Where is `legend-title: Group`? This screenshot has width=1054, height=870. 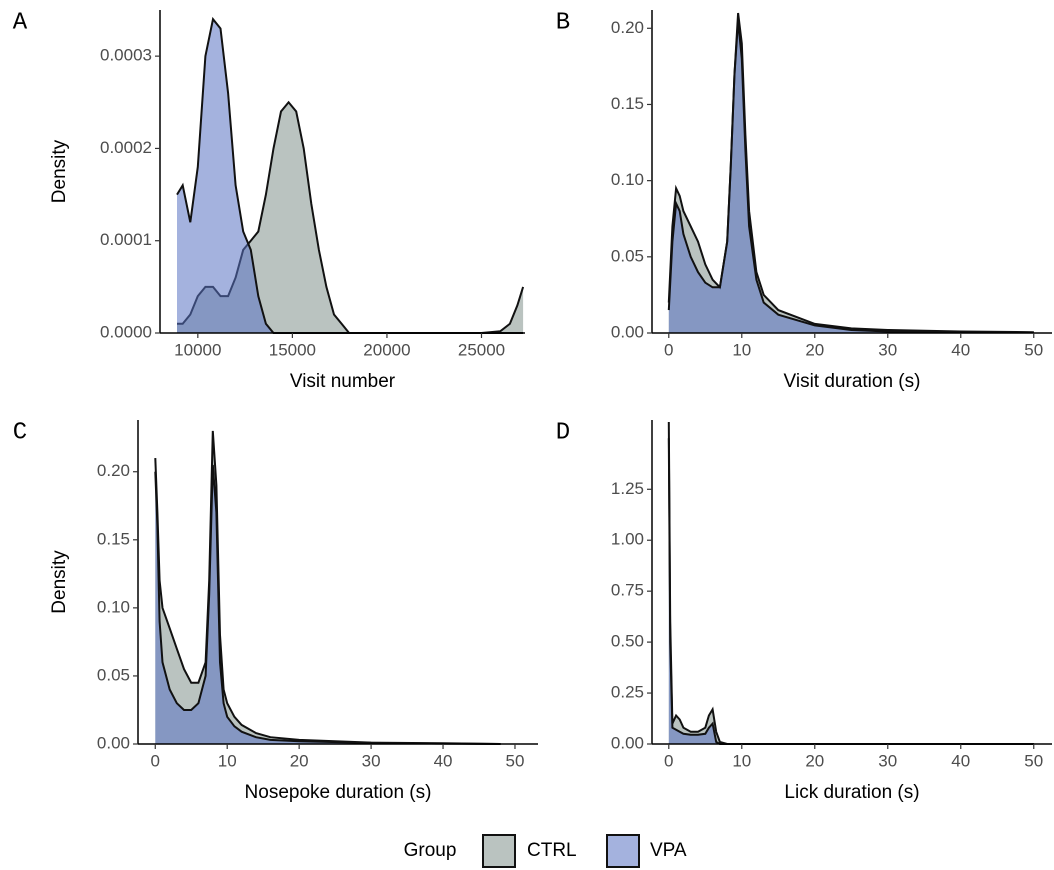
legend-title: Group is located at coordinates (430, 850).